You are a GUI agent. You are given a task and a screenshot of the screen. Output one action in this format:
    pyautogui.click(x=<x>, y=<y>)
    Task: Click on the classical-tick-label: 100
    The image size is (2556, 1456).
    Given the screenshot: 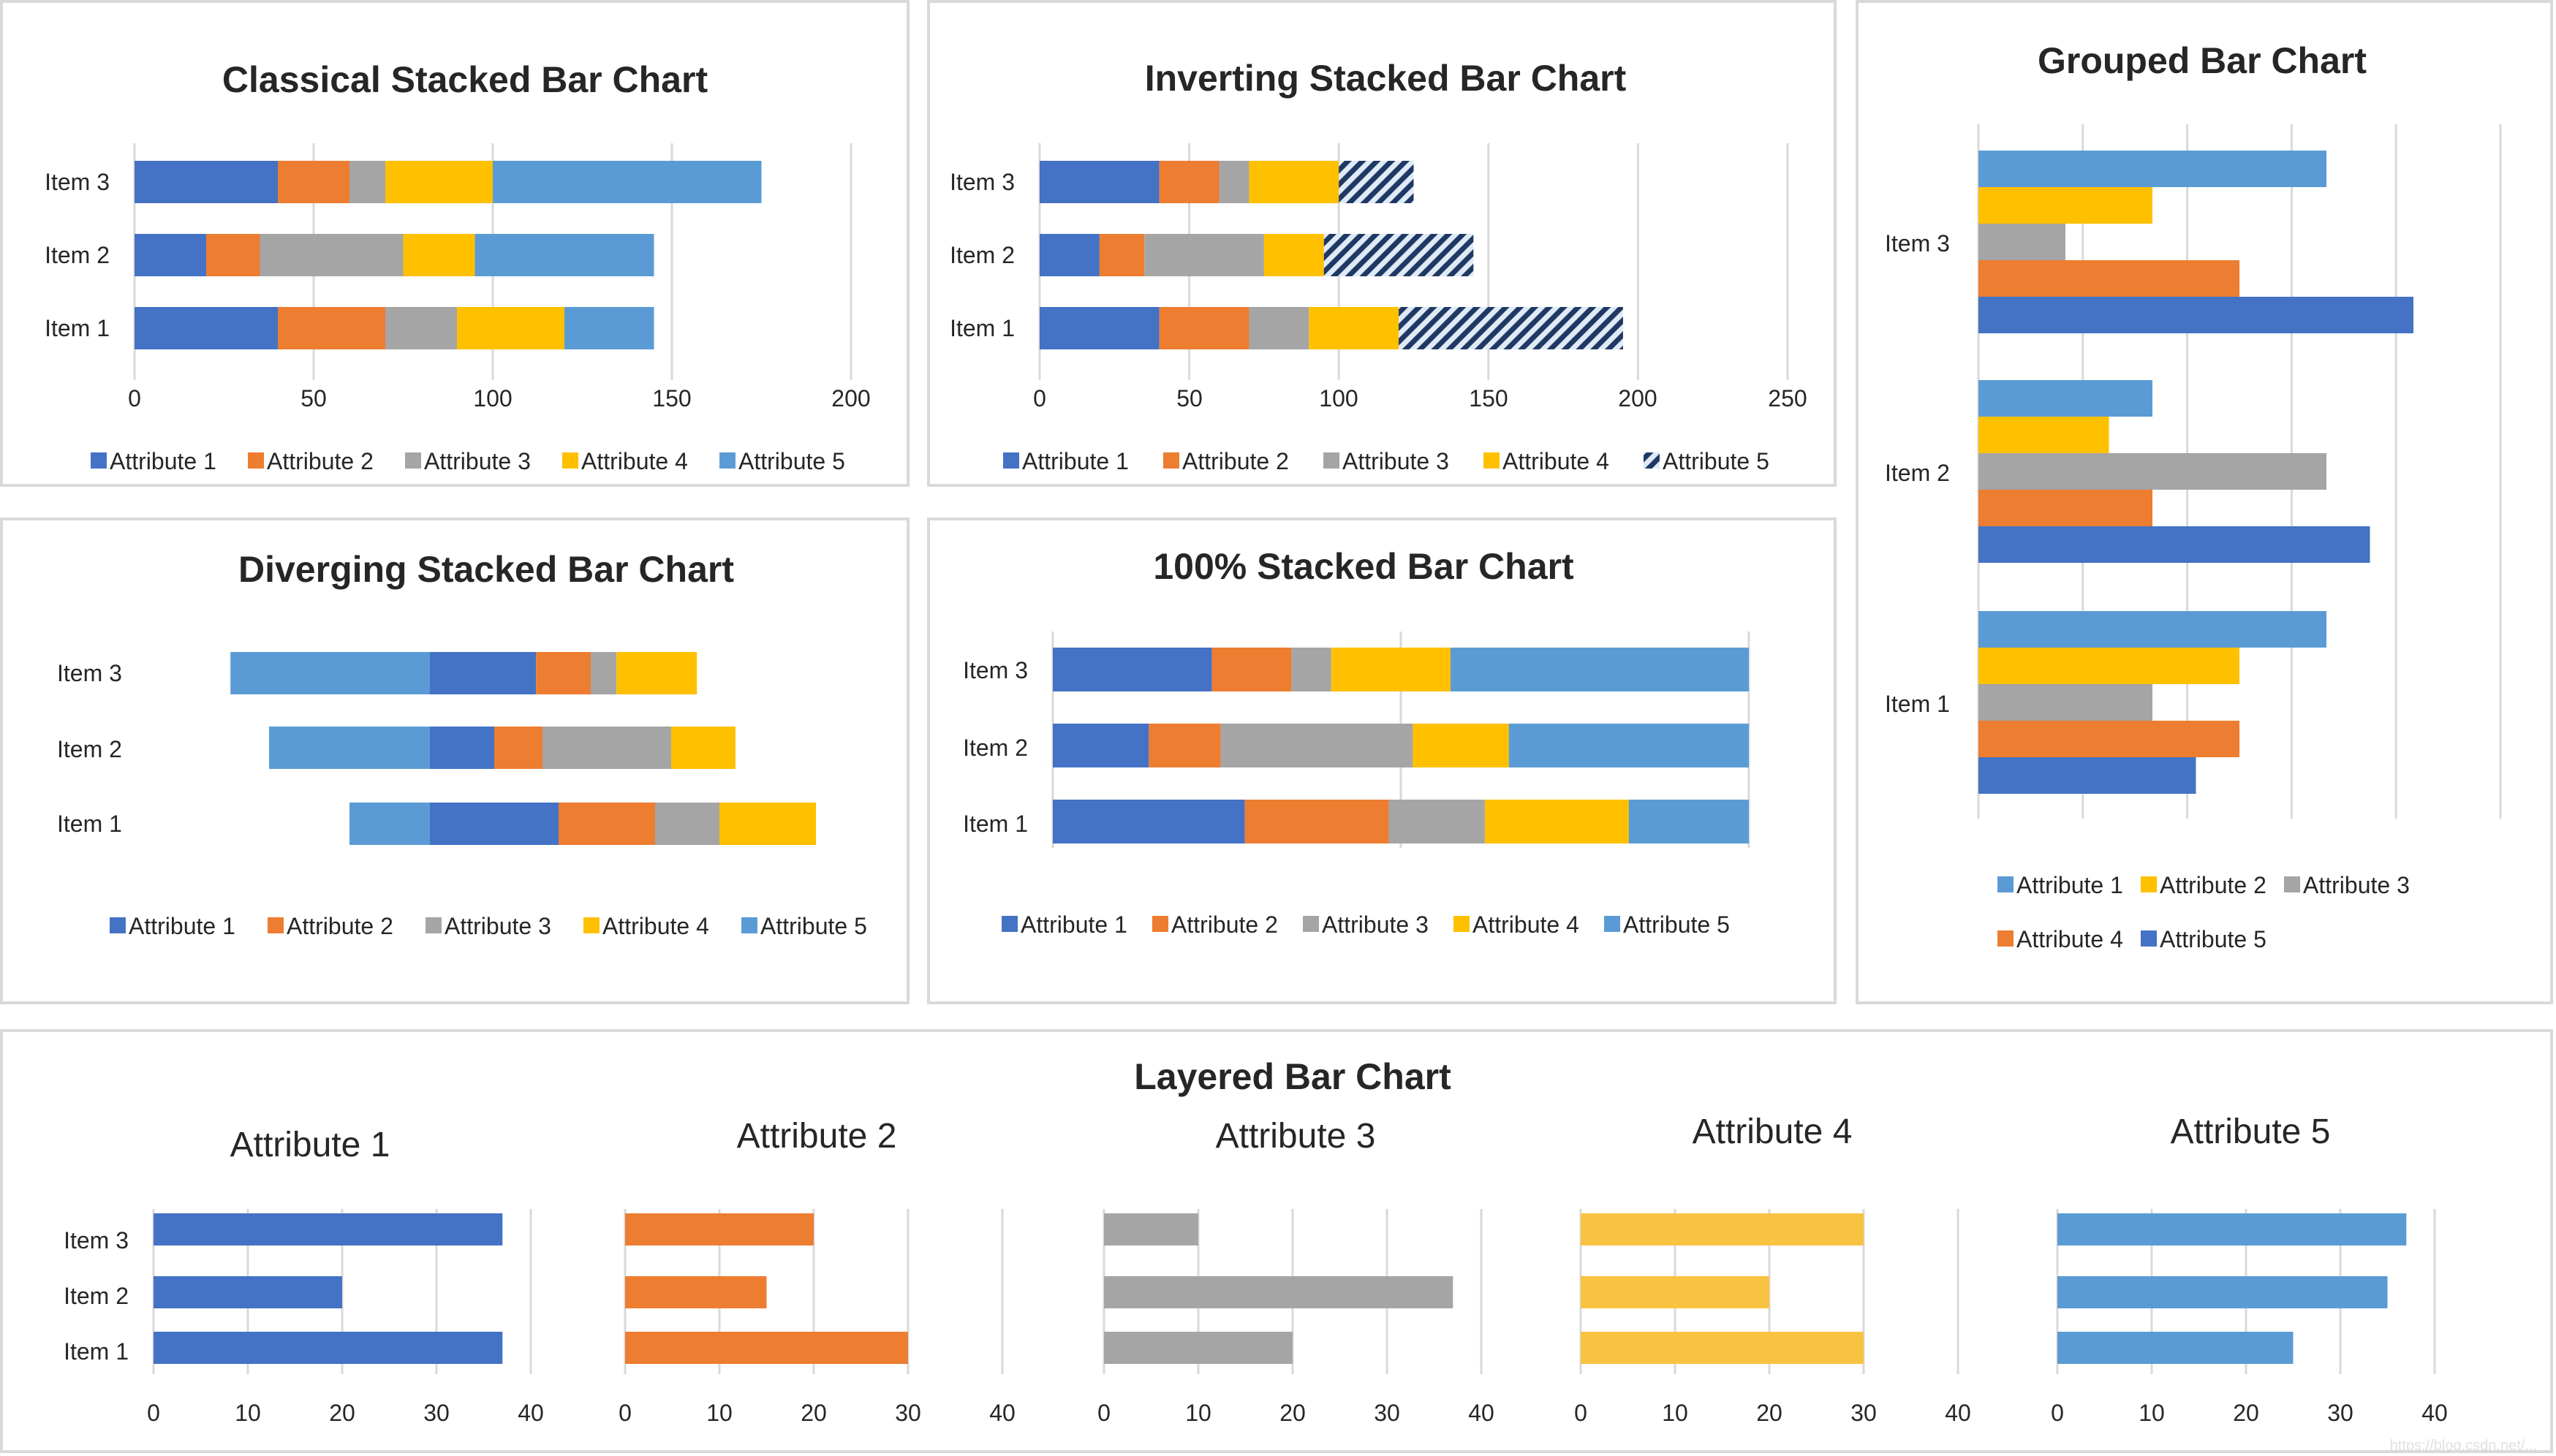 What is the action you would take?
    pyautogui.click(x=493, y=398)
    